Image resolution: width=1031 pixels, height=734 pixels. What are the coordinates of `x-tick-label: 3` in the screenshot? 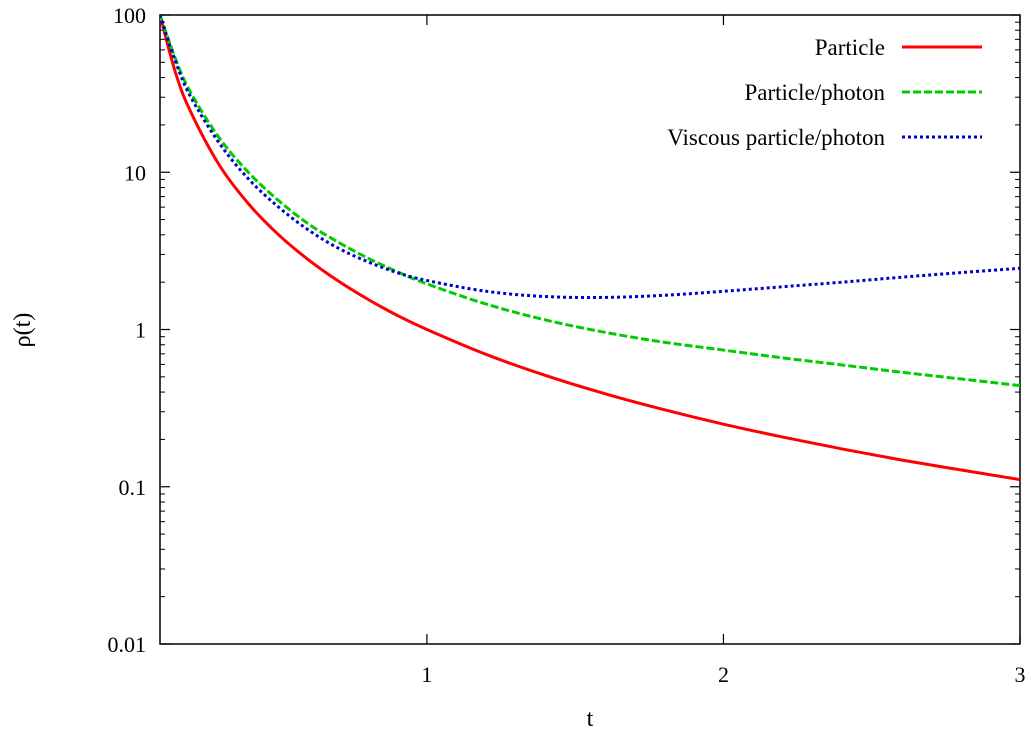 It's located at (1020, 674).